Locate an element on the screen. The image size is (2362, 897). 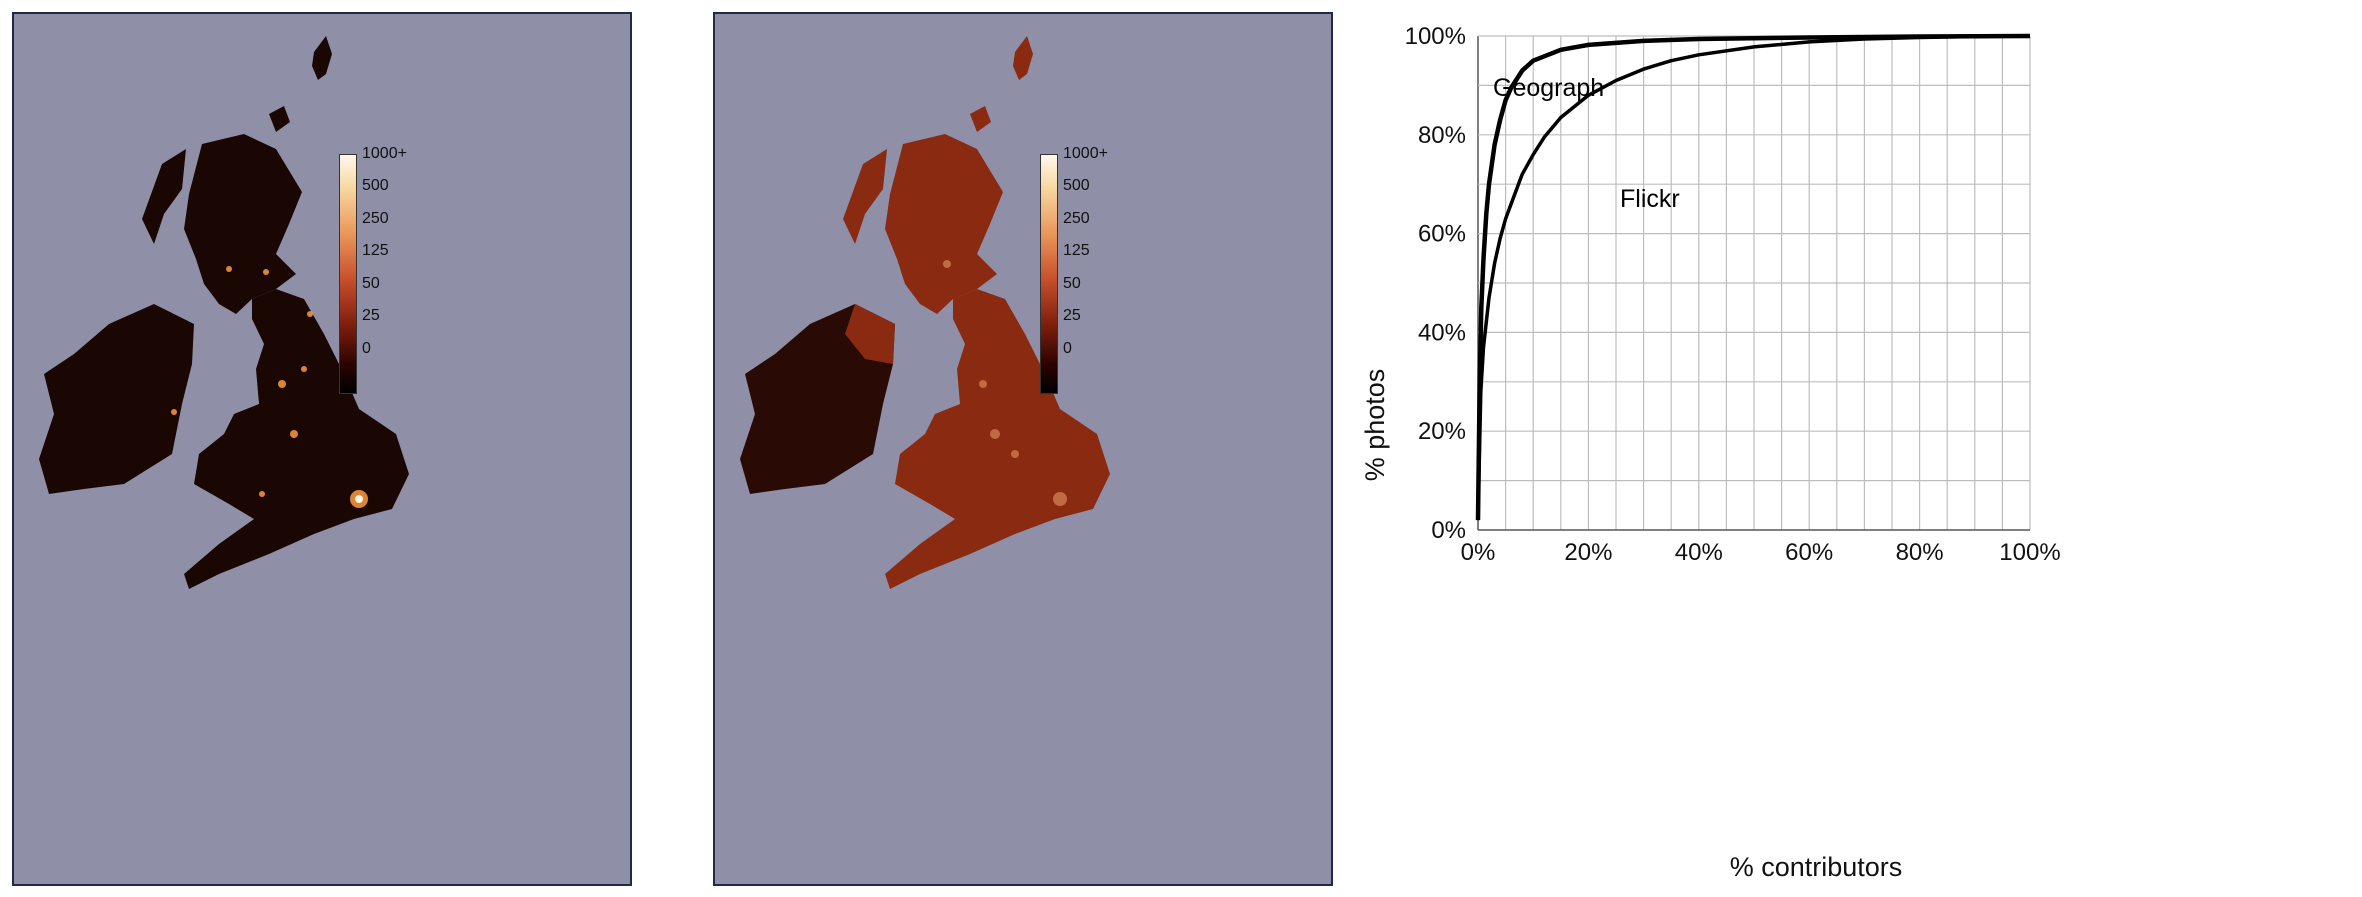
colorbar-right is located at coordinates (1049, 274).